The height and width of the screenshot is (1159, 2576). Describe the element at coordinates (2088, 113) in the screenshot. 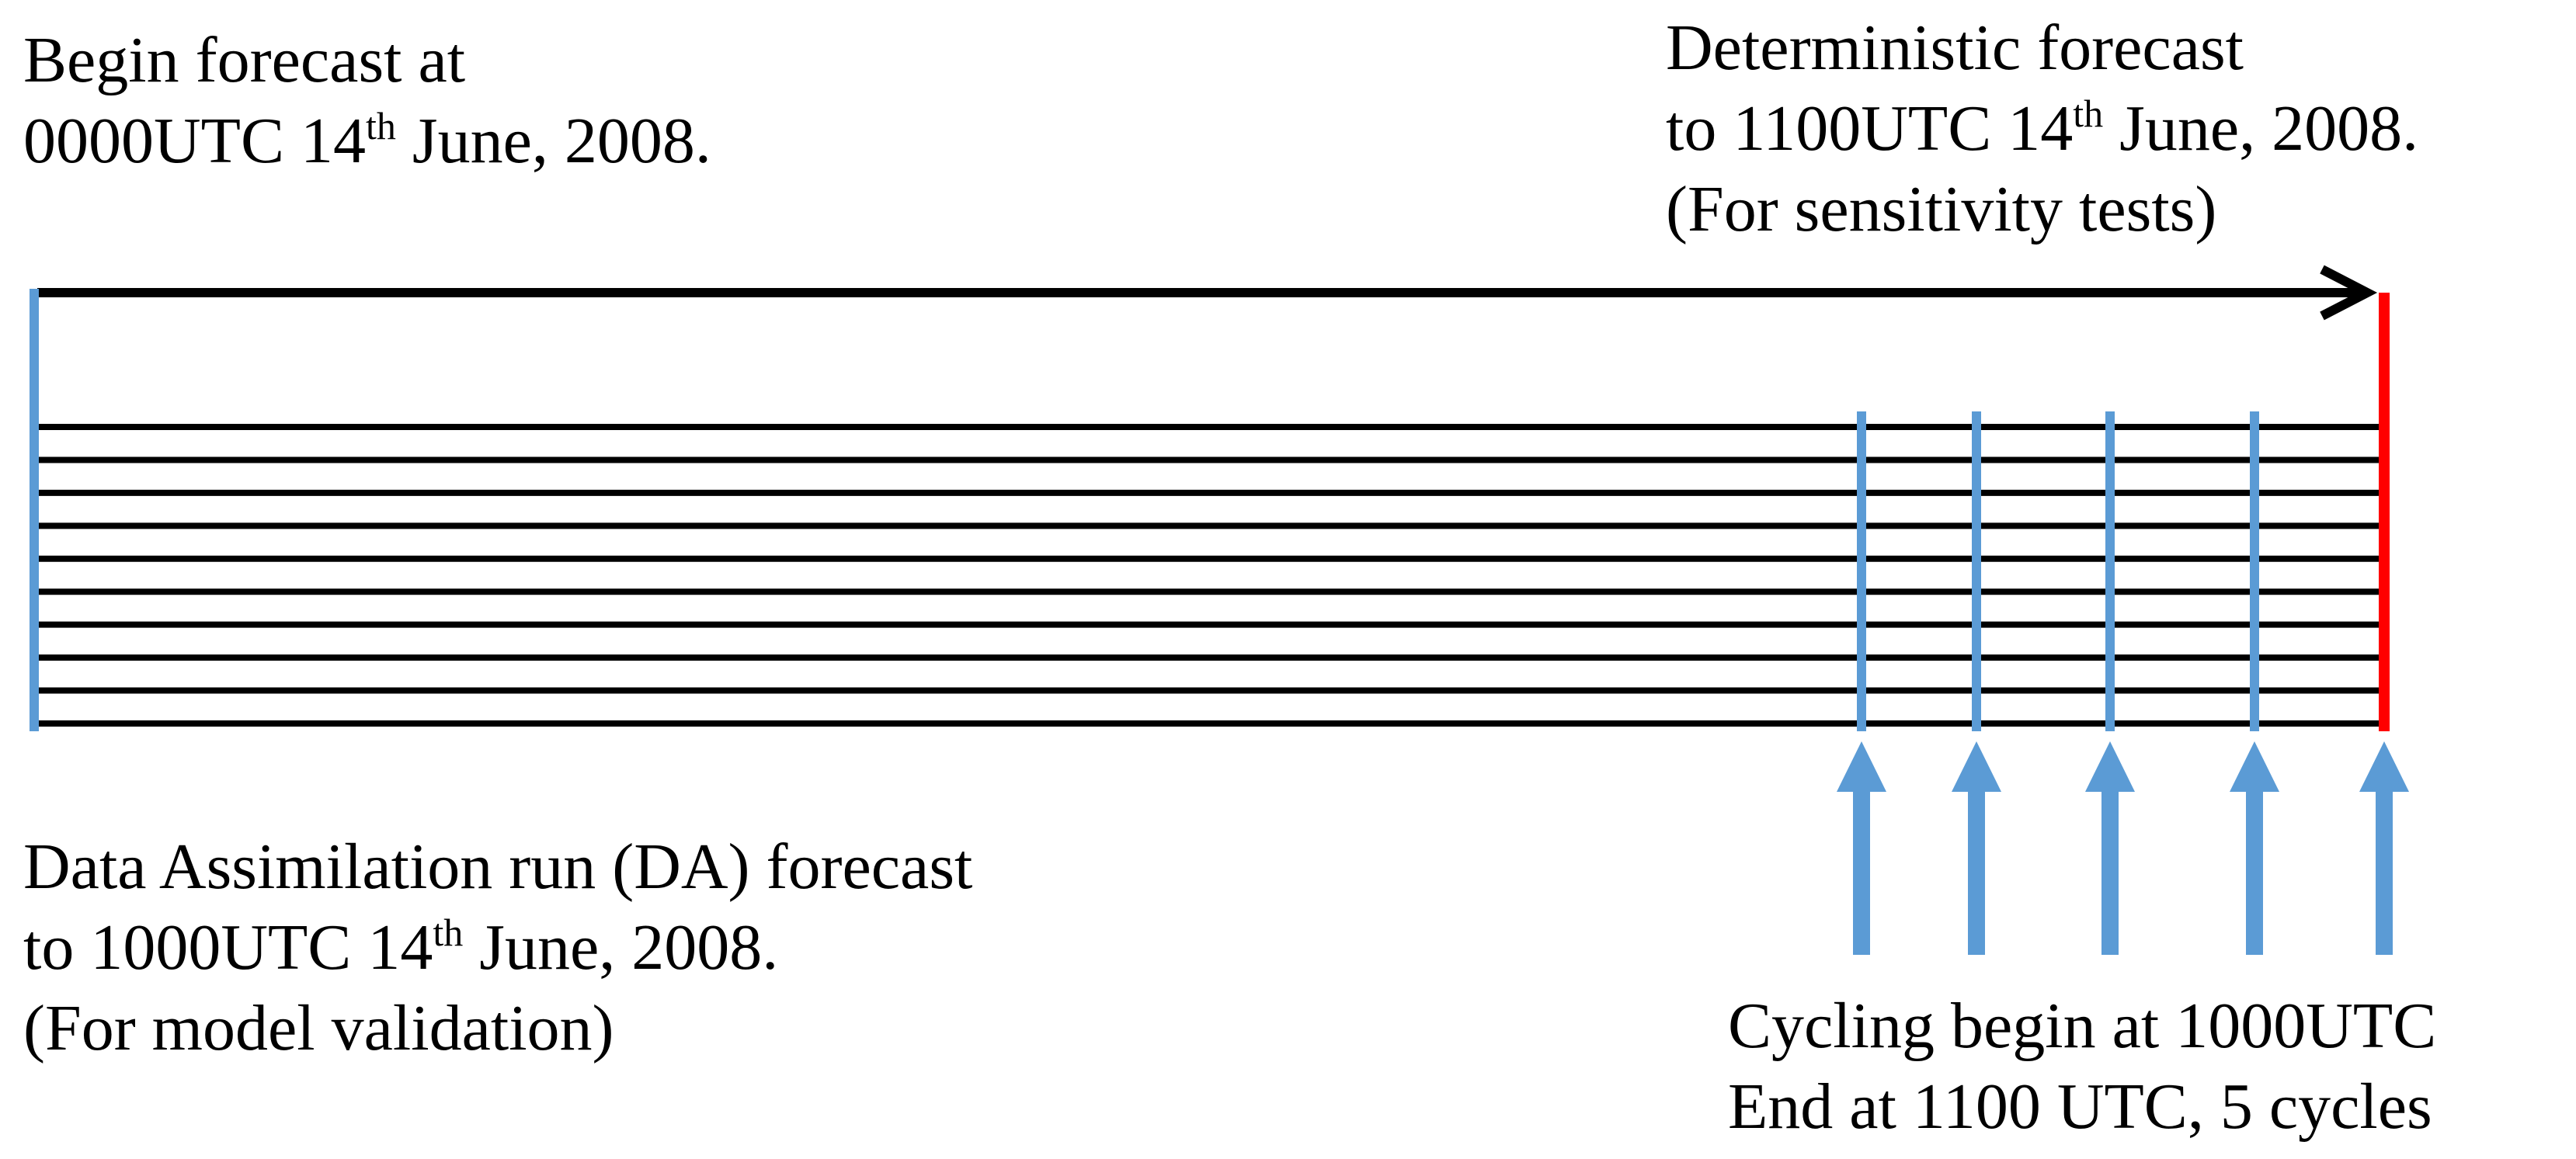

I see `deterministic-forecast-line2-sup: th` at that location.